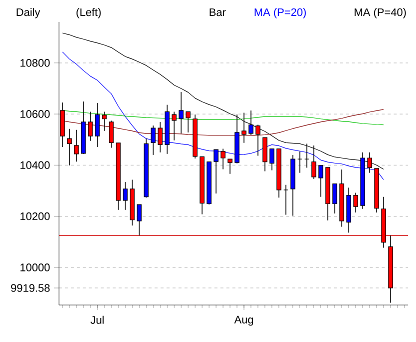  Describe the element at coordinates (35, 165) in the screenshot. I see `y-tick-label: 10400` at that location.